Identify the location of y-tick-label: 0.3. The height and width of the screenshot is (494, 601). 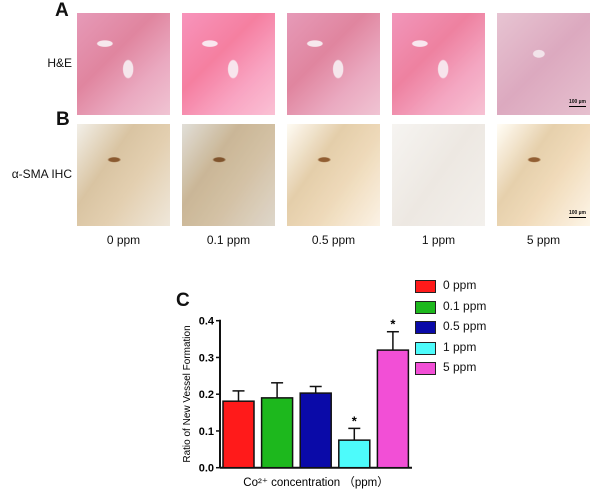
(206, 358).